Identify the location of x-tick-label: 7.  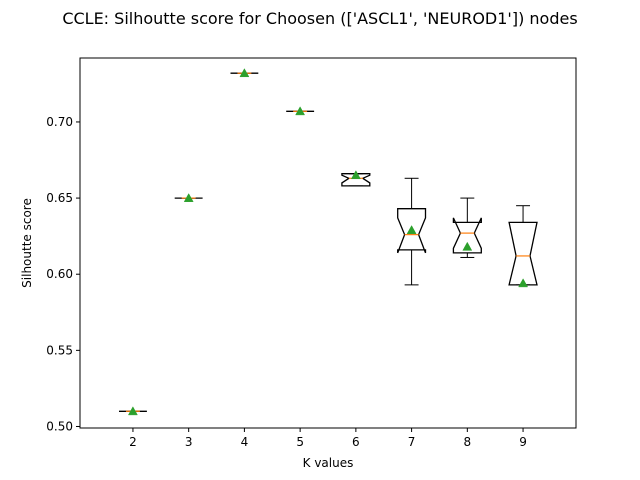
(412, 442).